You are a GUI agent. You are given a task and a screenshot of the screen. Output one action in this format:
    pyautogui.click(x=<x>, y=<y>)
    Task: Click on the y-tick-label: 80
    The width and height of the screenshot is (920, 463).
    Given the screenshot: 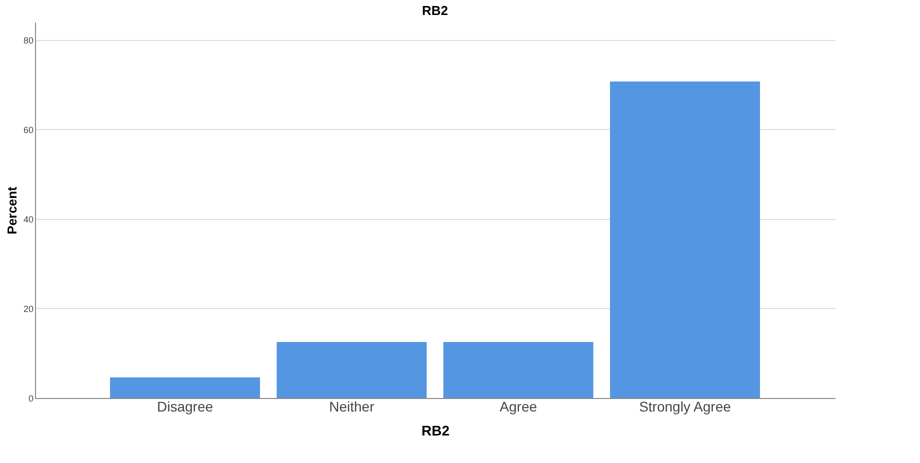 What is the action you would take?
    pyautogui.click(x=28, y=40)
    